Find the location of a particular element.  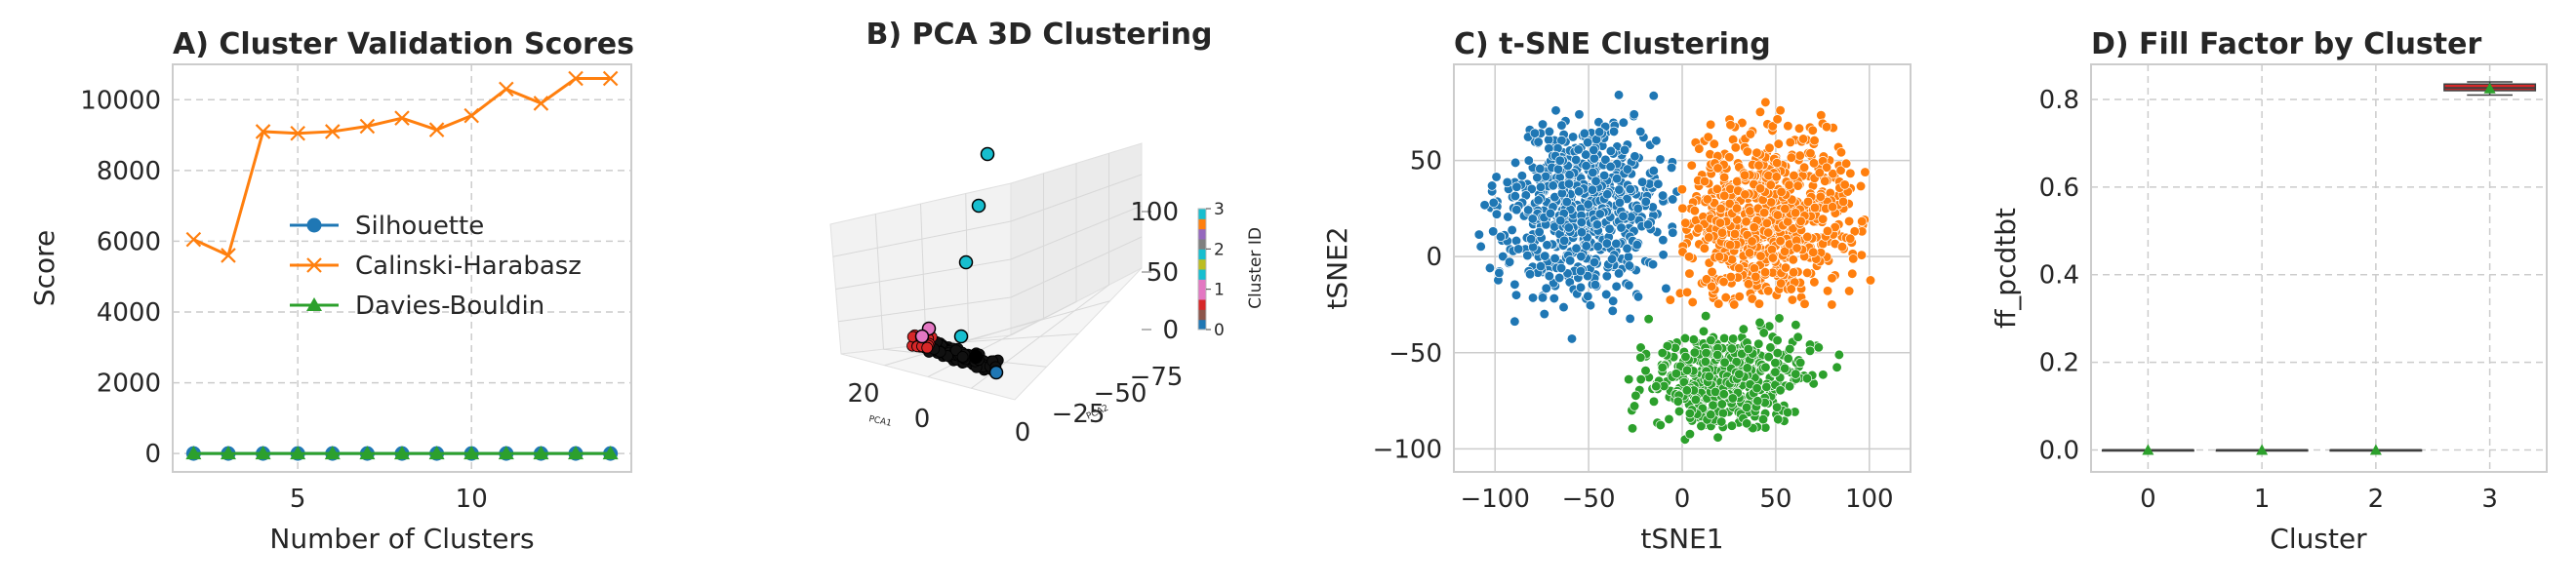

panel-c-ticks: −100 −50 0 50 100 −100 −50 0 50 is located at coordinates (1633, 330).